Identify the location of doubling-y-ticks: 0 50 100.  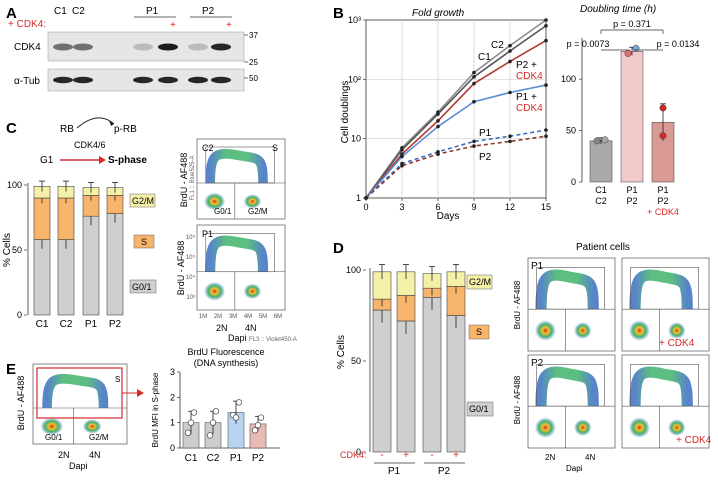
(571, 130).